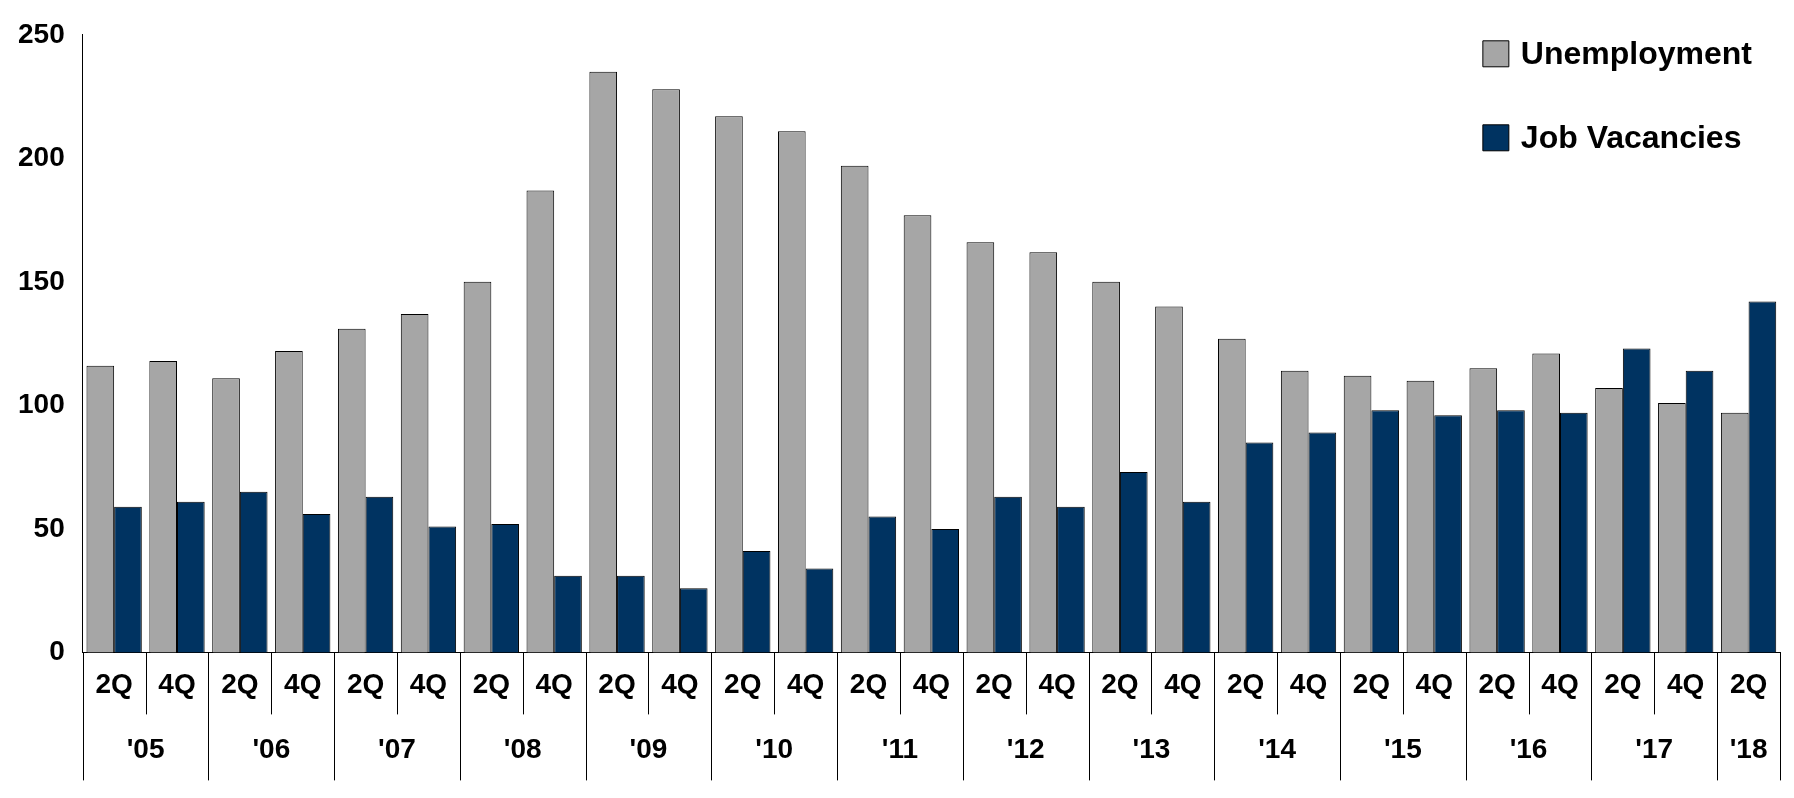  I want to click on text: '15, so click(1402, 749).